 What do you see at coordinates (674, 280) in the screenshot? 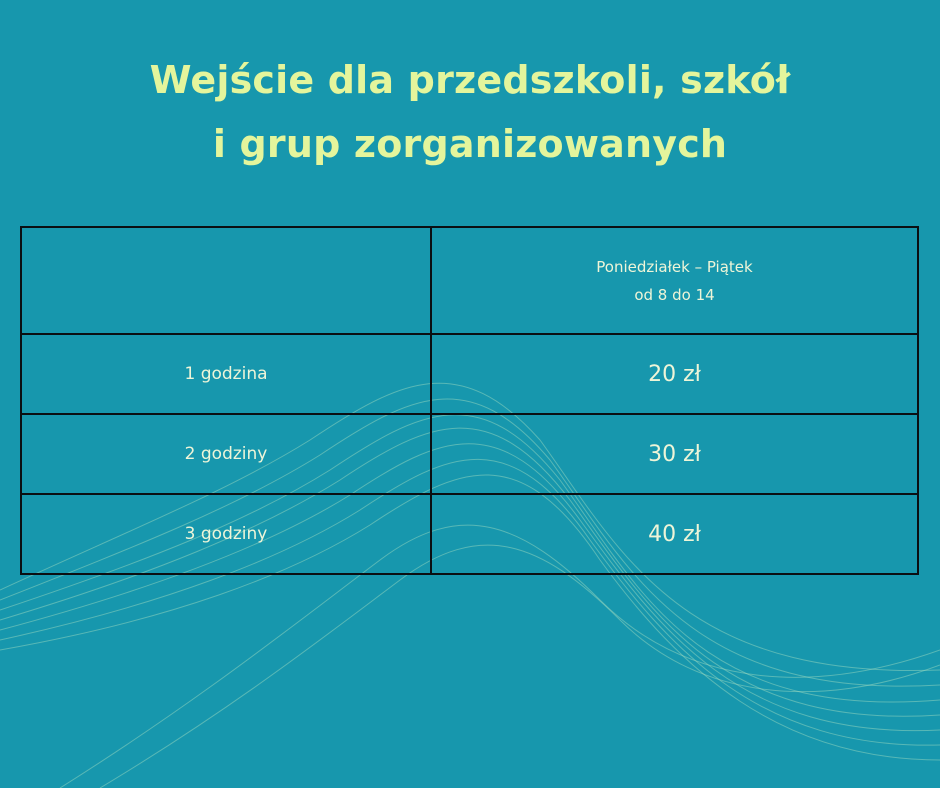
I see `header-cell: Poniedziałek – Piątek od 8 do 14` at bounding box center [674, 280].